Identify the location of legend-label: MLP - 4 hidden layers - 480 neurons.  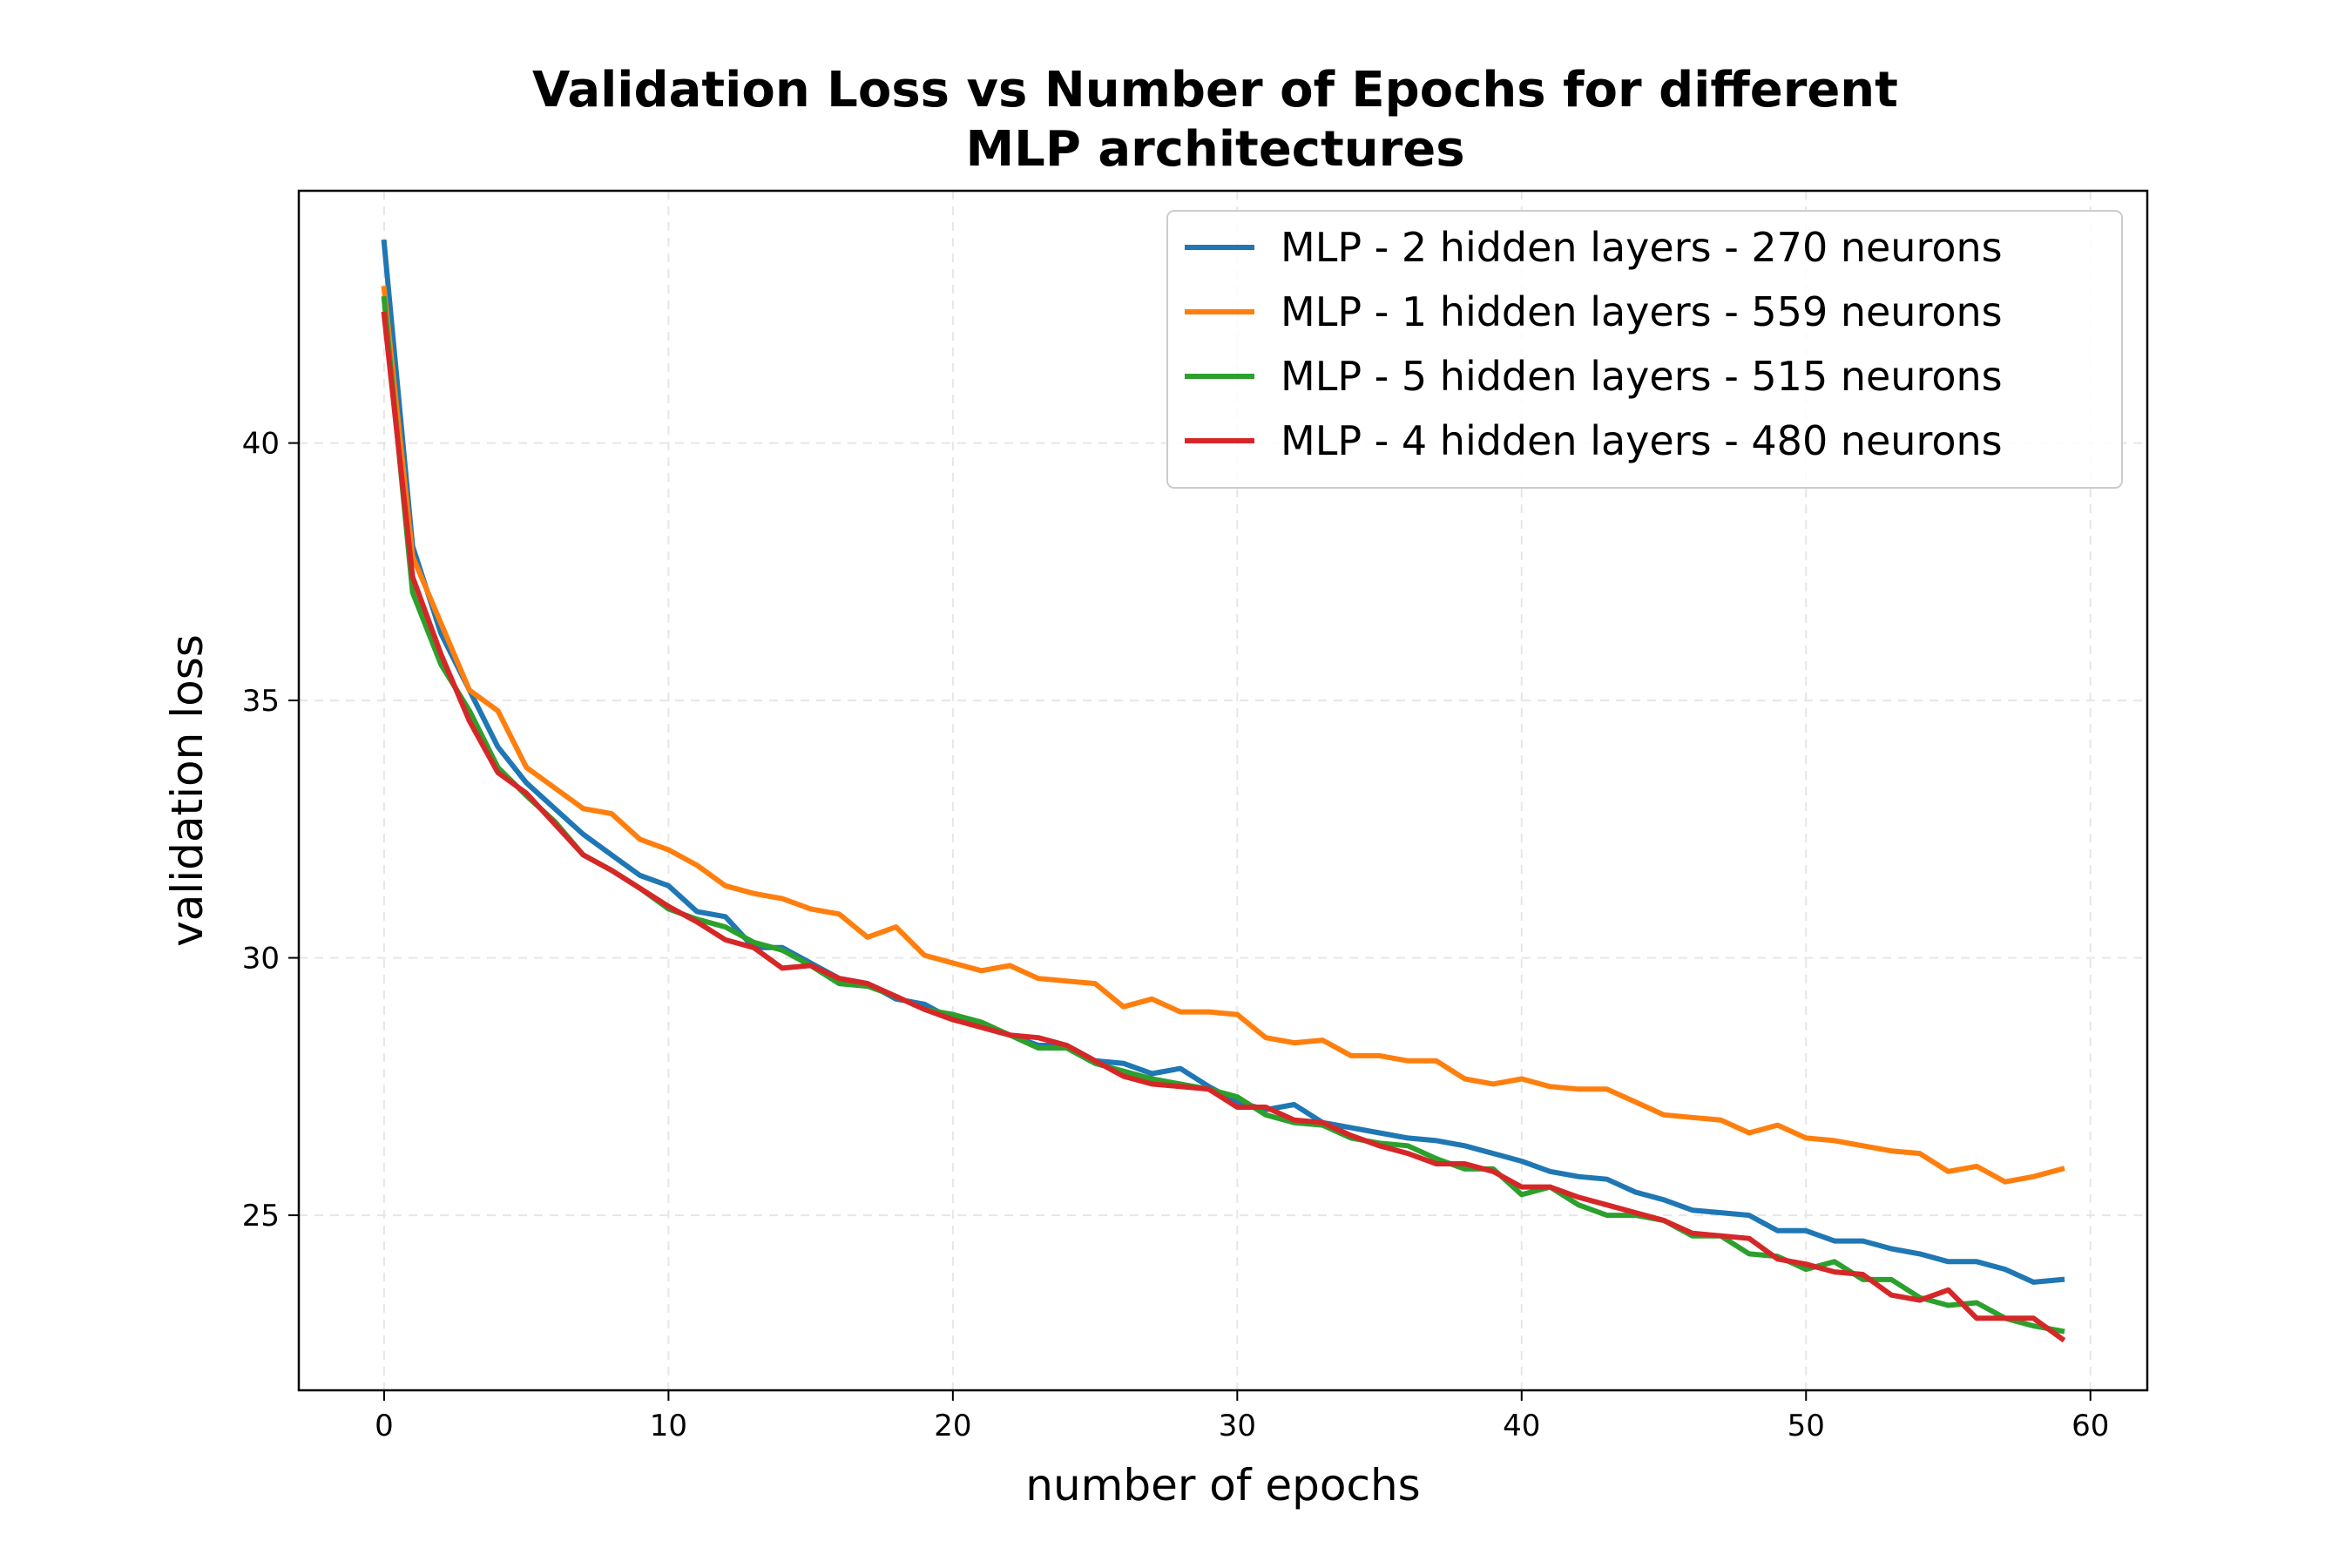
(1642, 440).